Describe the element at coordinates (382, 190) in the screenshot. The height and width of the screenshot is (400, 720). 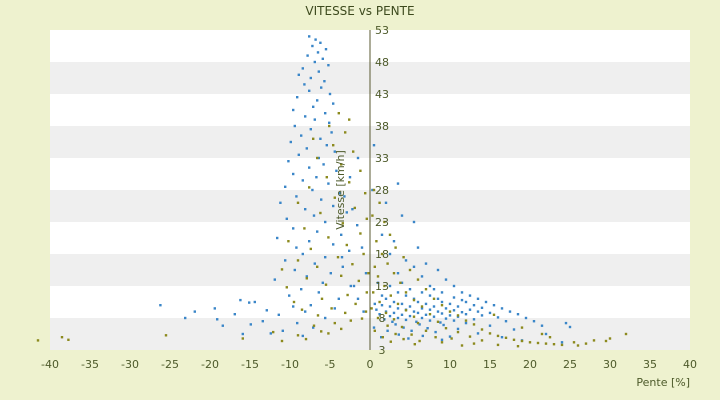
I see `y-tick-label: 28` at that location.